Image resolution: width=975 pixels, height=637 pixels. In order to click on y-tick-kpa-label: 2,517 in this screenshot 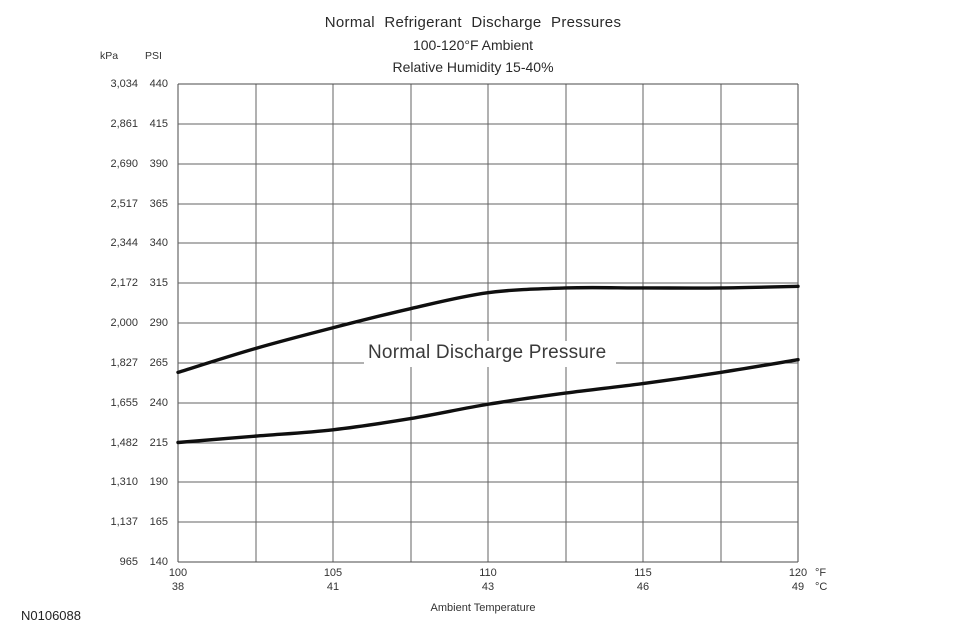, I will do `click(124, 203)`.